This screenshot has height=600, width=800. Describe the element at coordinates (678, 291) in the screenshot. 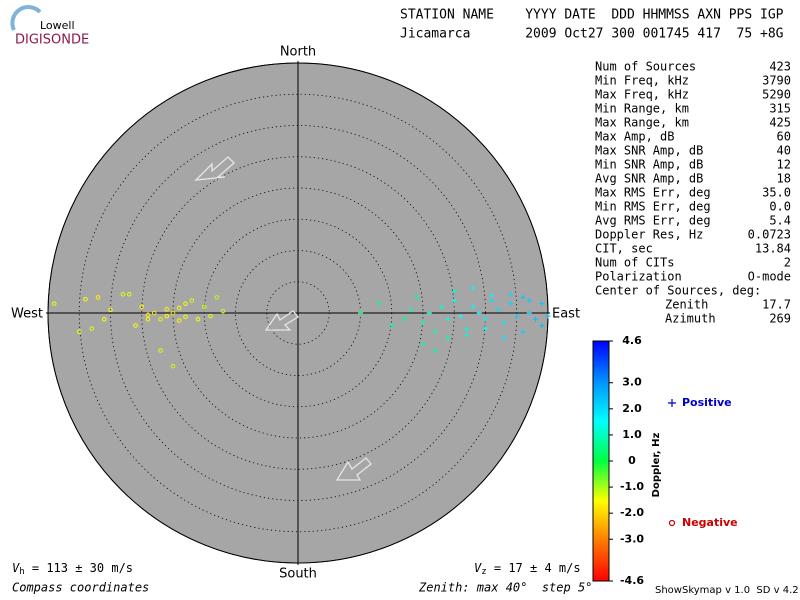

I see `stat-label: Center of Sources, deg:` at that location.